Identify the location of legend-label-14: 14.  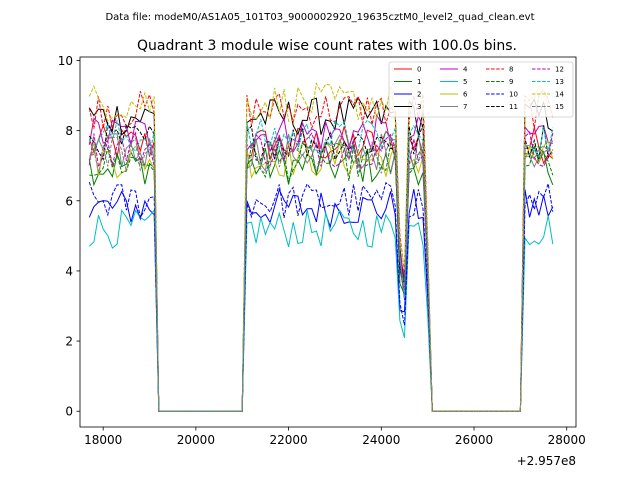
(559, 95).